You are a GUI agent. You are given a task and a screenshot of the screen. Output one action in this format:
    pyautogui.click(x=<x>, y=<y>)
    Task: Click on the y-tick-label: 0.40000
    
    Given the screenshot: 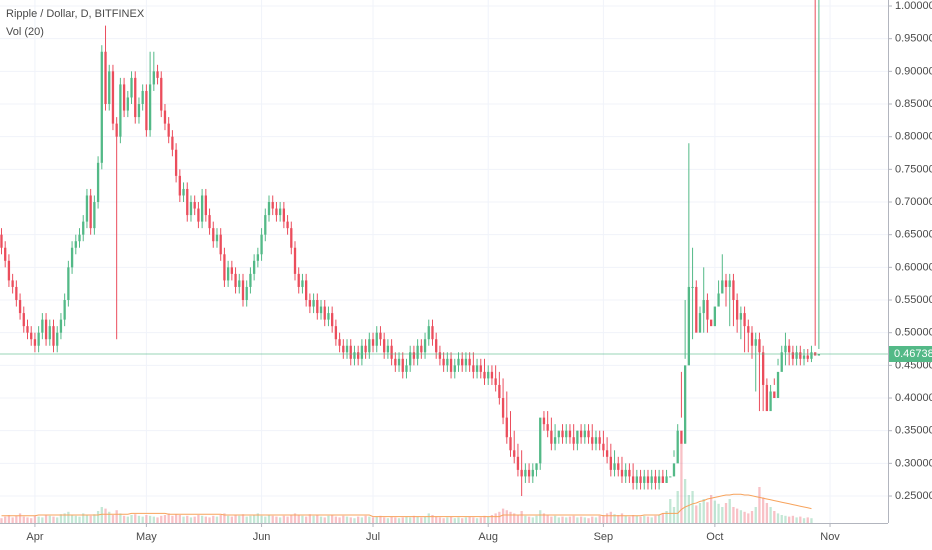 What is the action you would take?
    pyautogui.click(x=913, y=398)
    